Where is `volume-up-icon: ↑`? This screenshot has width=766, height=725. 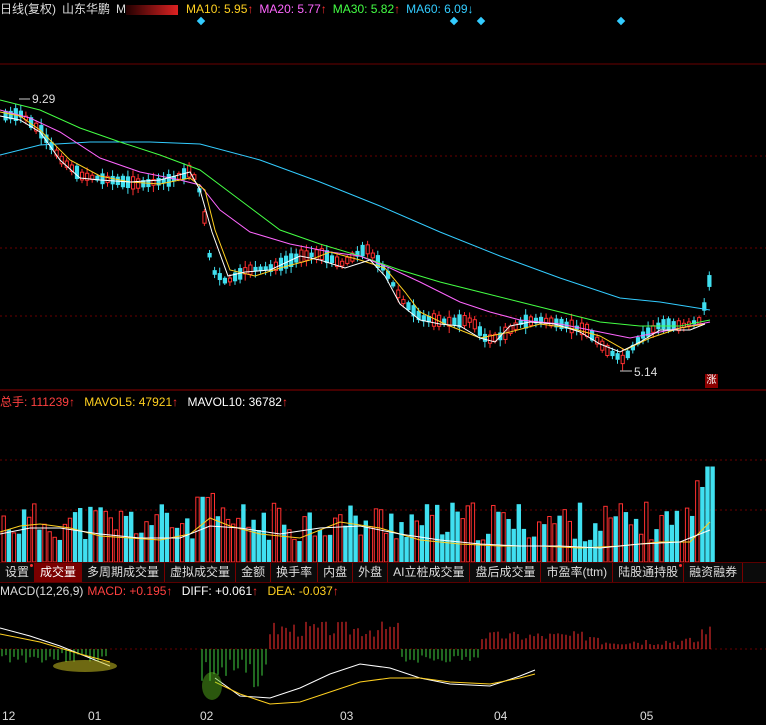
volume-up-icon: ↑ is located at coordinates (71, 402).